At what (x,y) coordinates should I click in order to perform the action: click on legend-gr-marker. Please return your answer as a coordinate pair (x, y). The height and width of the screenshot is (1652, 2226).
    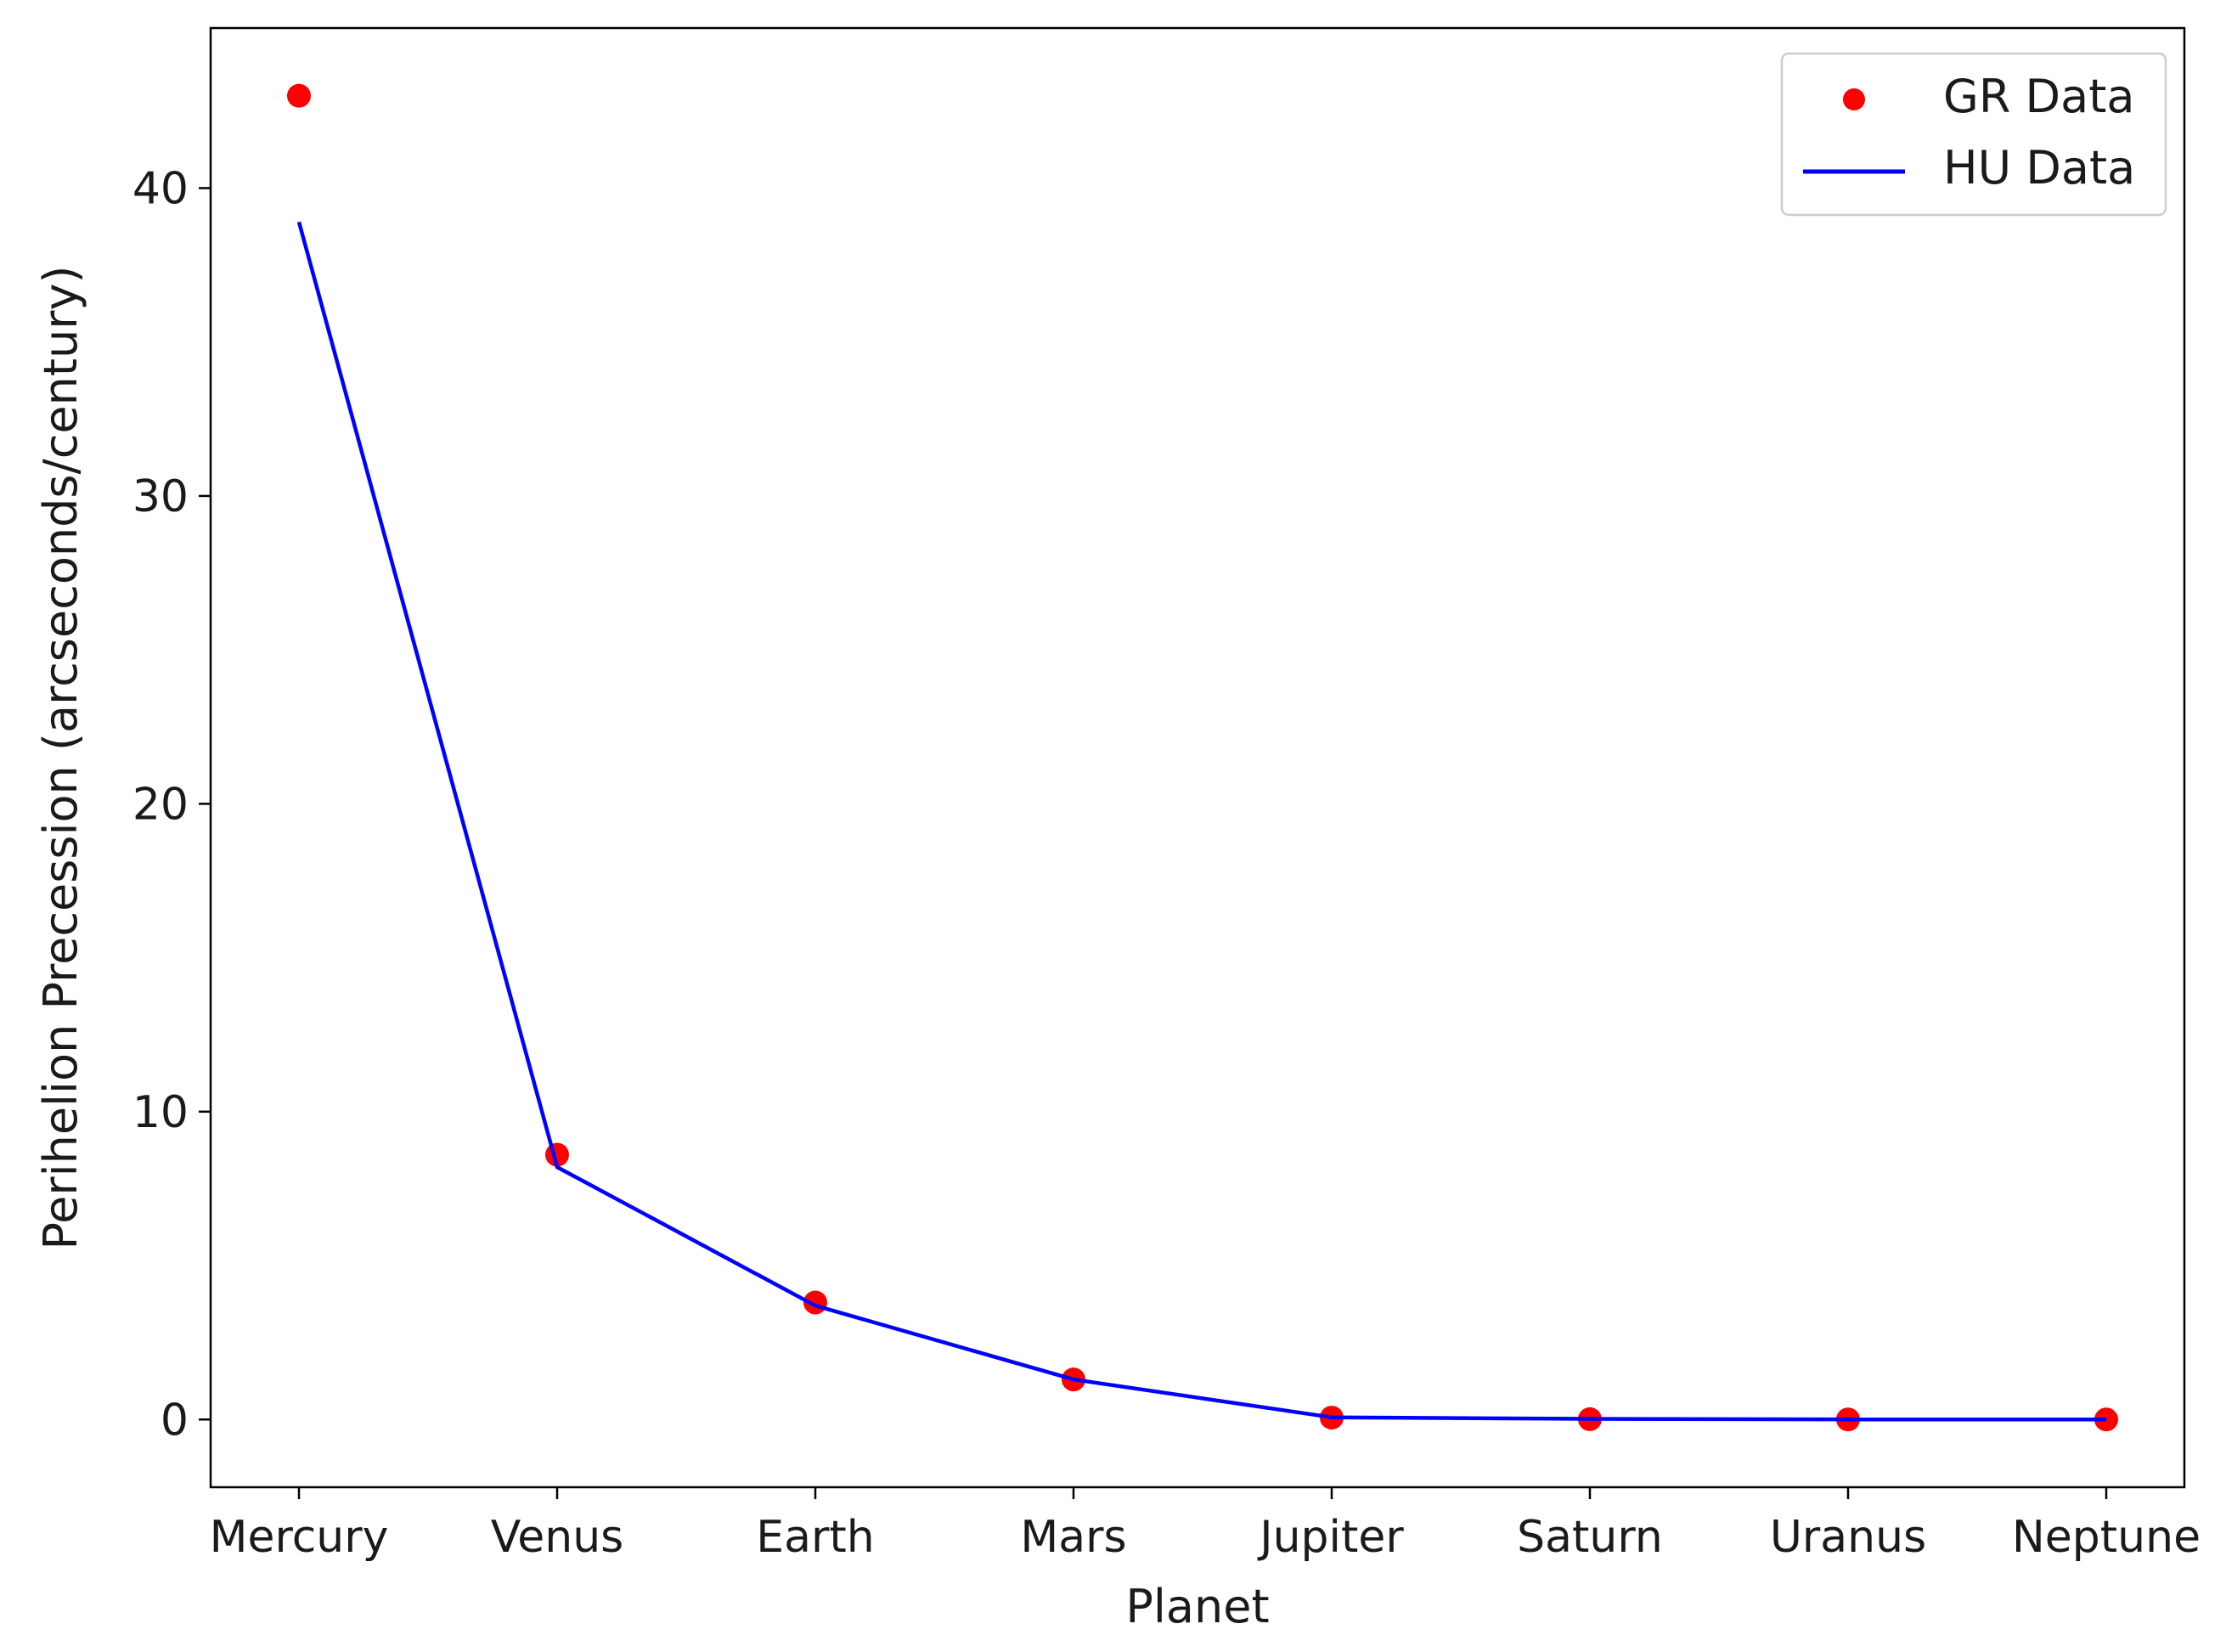
    Looking at the image, I should click on (1854, 99).